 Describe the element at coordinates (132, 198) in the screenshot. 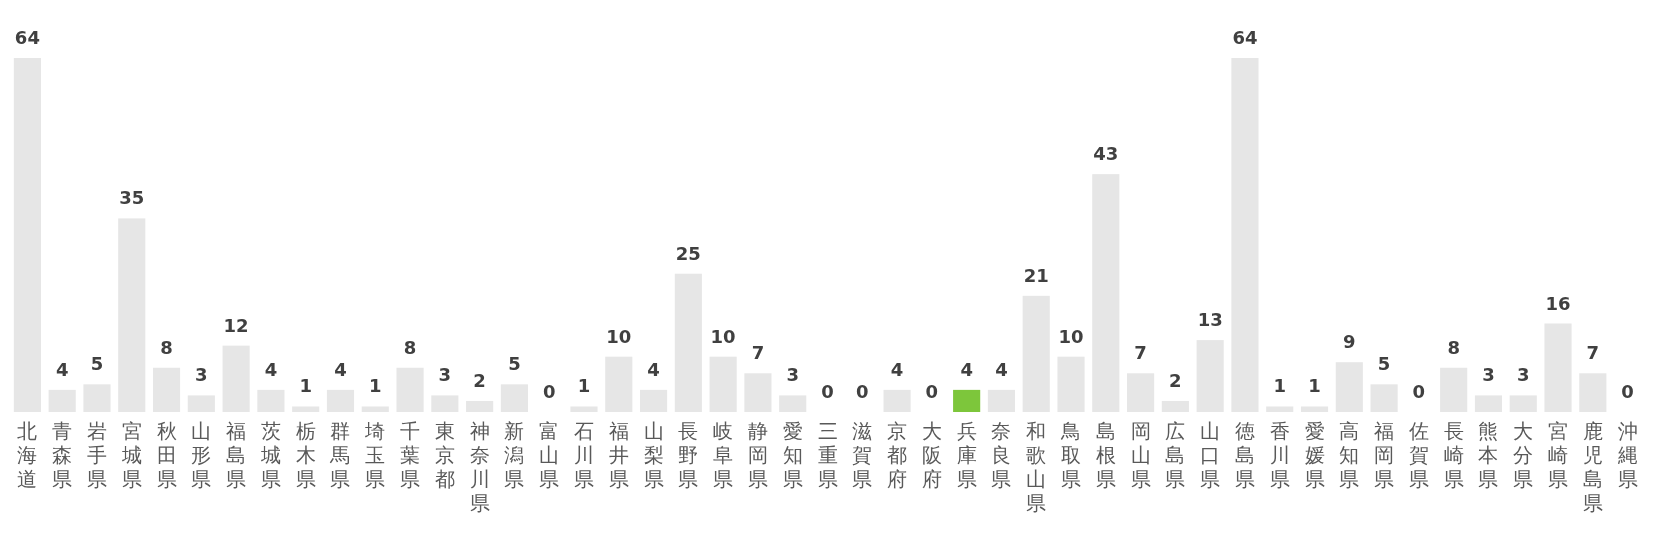

I see `data-label: 35` at that location.